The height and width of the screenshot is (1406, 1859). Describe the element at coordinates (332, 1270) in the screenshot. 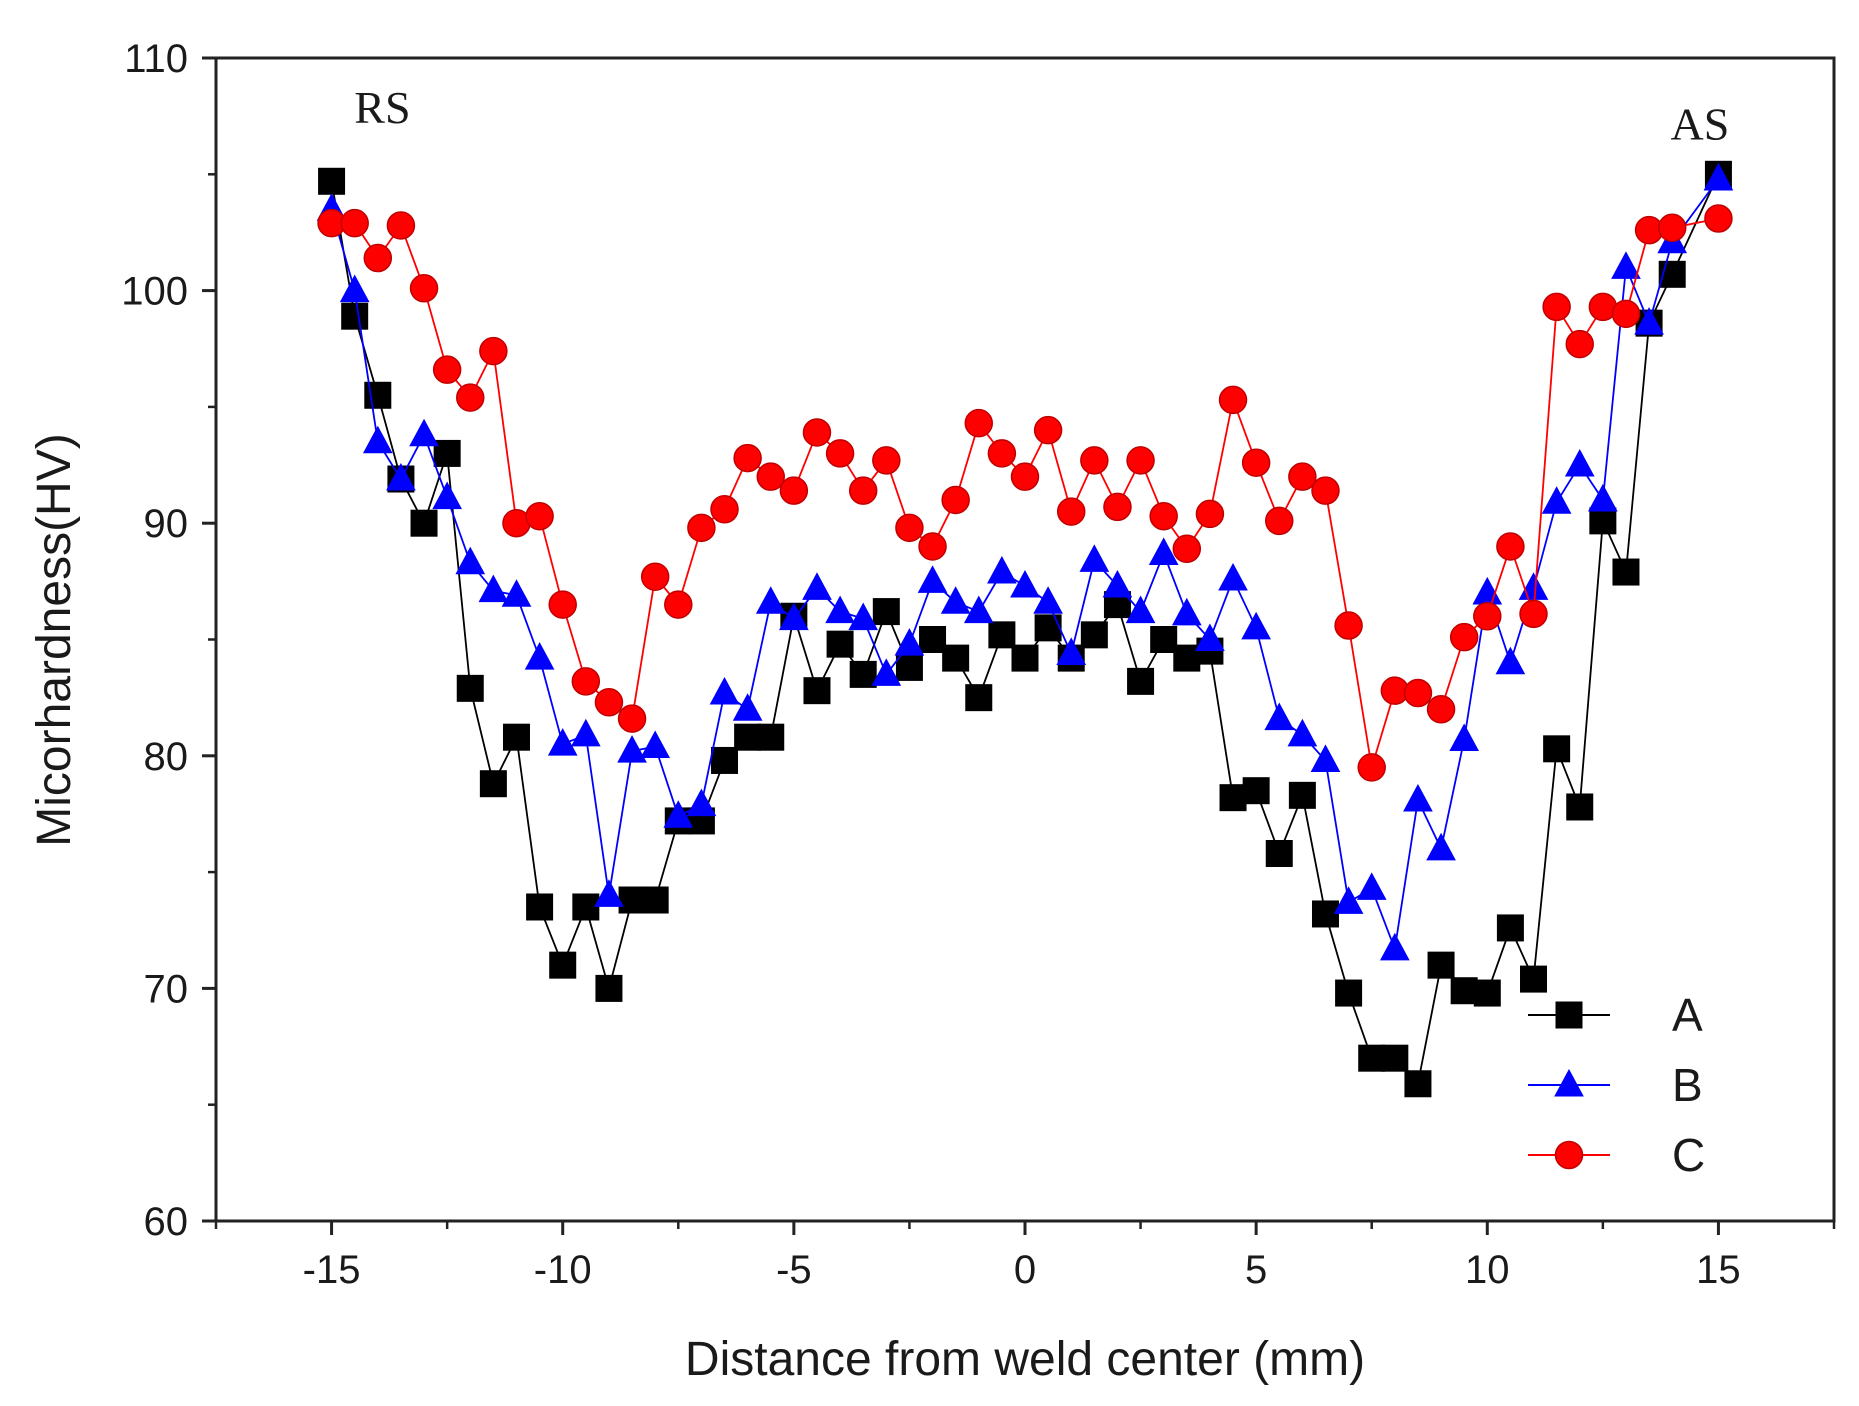

I see `x-tick-label: -15` at that location.